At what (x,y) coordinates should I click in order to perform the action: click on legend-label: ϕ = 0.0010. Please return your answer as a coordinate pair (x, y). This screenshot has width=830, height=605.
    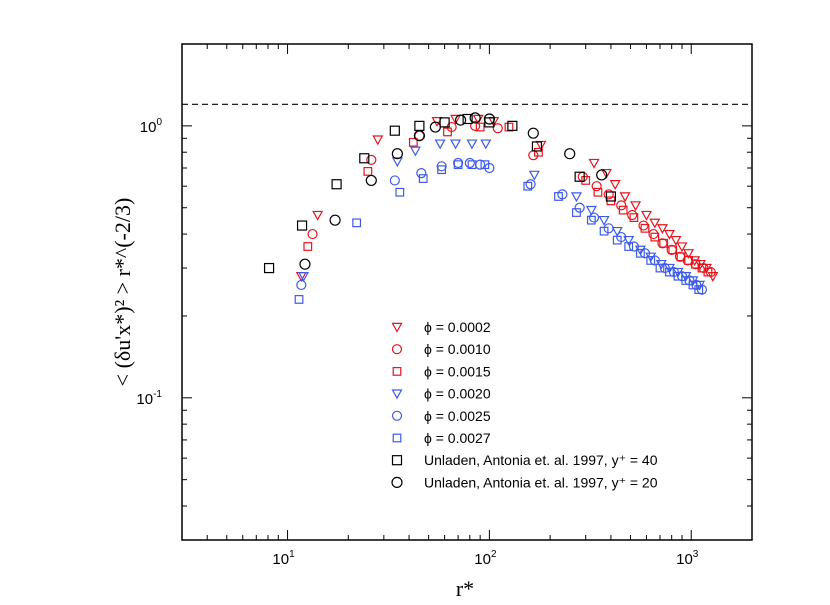
    Looking at the image, I should click on (457, 349).